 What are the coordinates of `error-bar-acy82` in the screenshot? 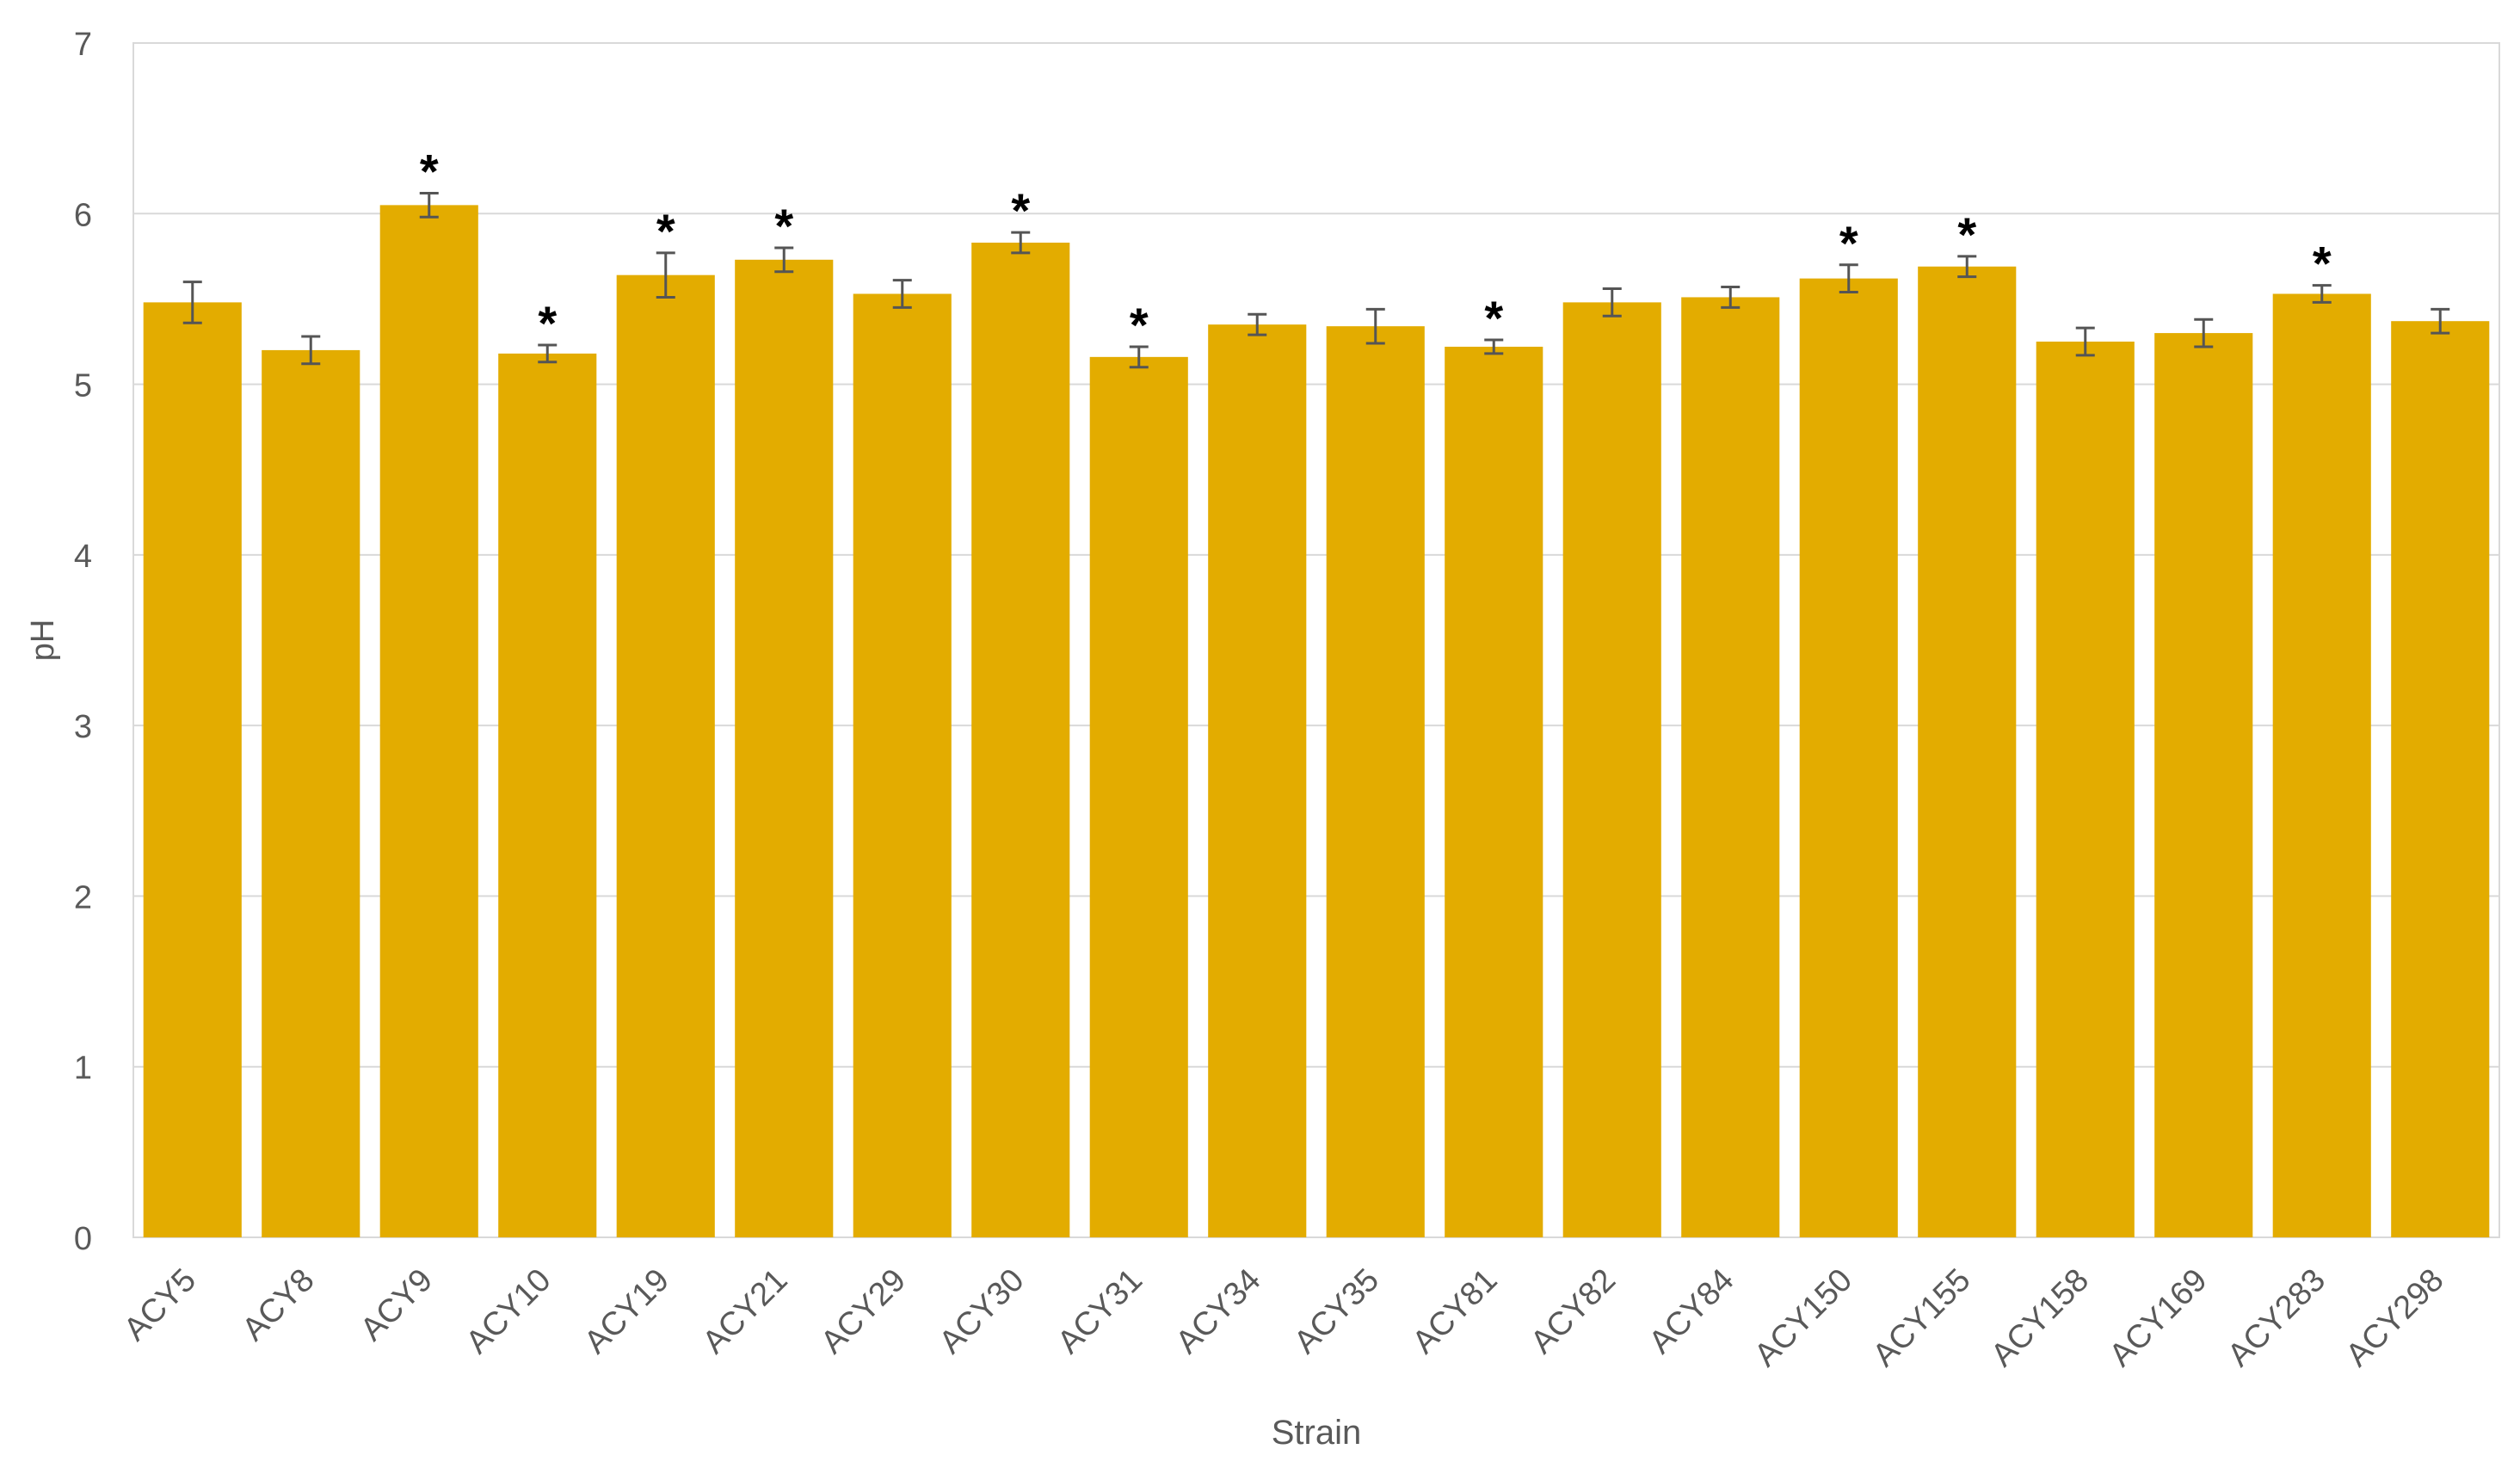 It's located at (1612, 302).